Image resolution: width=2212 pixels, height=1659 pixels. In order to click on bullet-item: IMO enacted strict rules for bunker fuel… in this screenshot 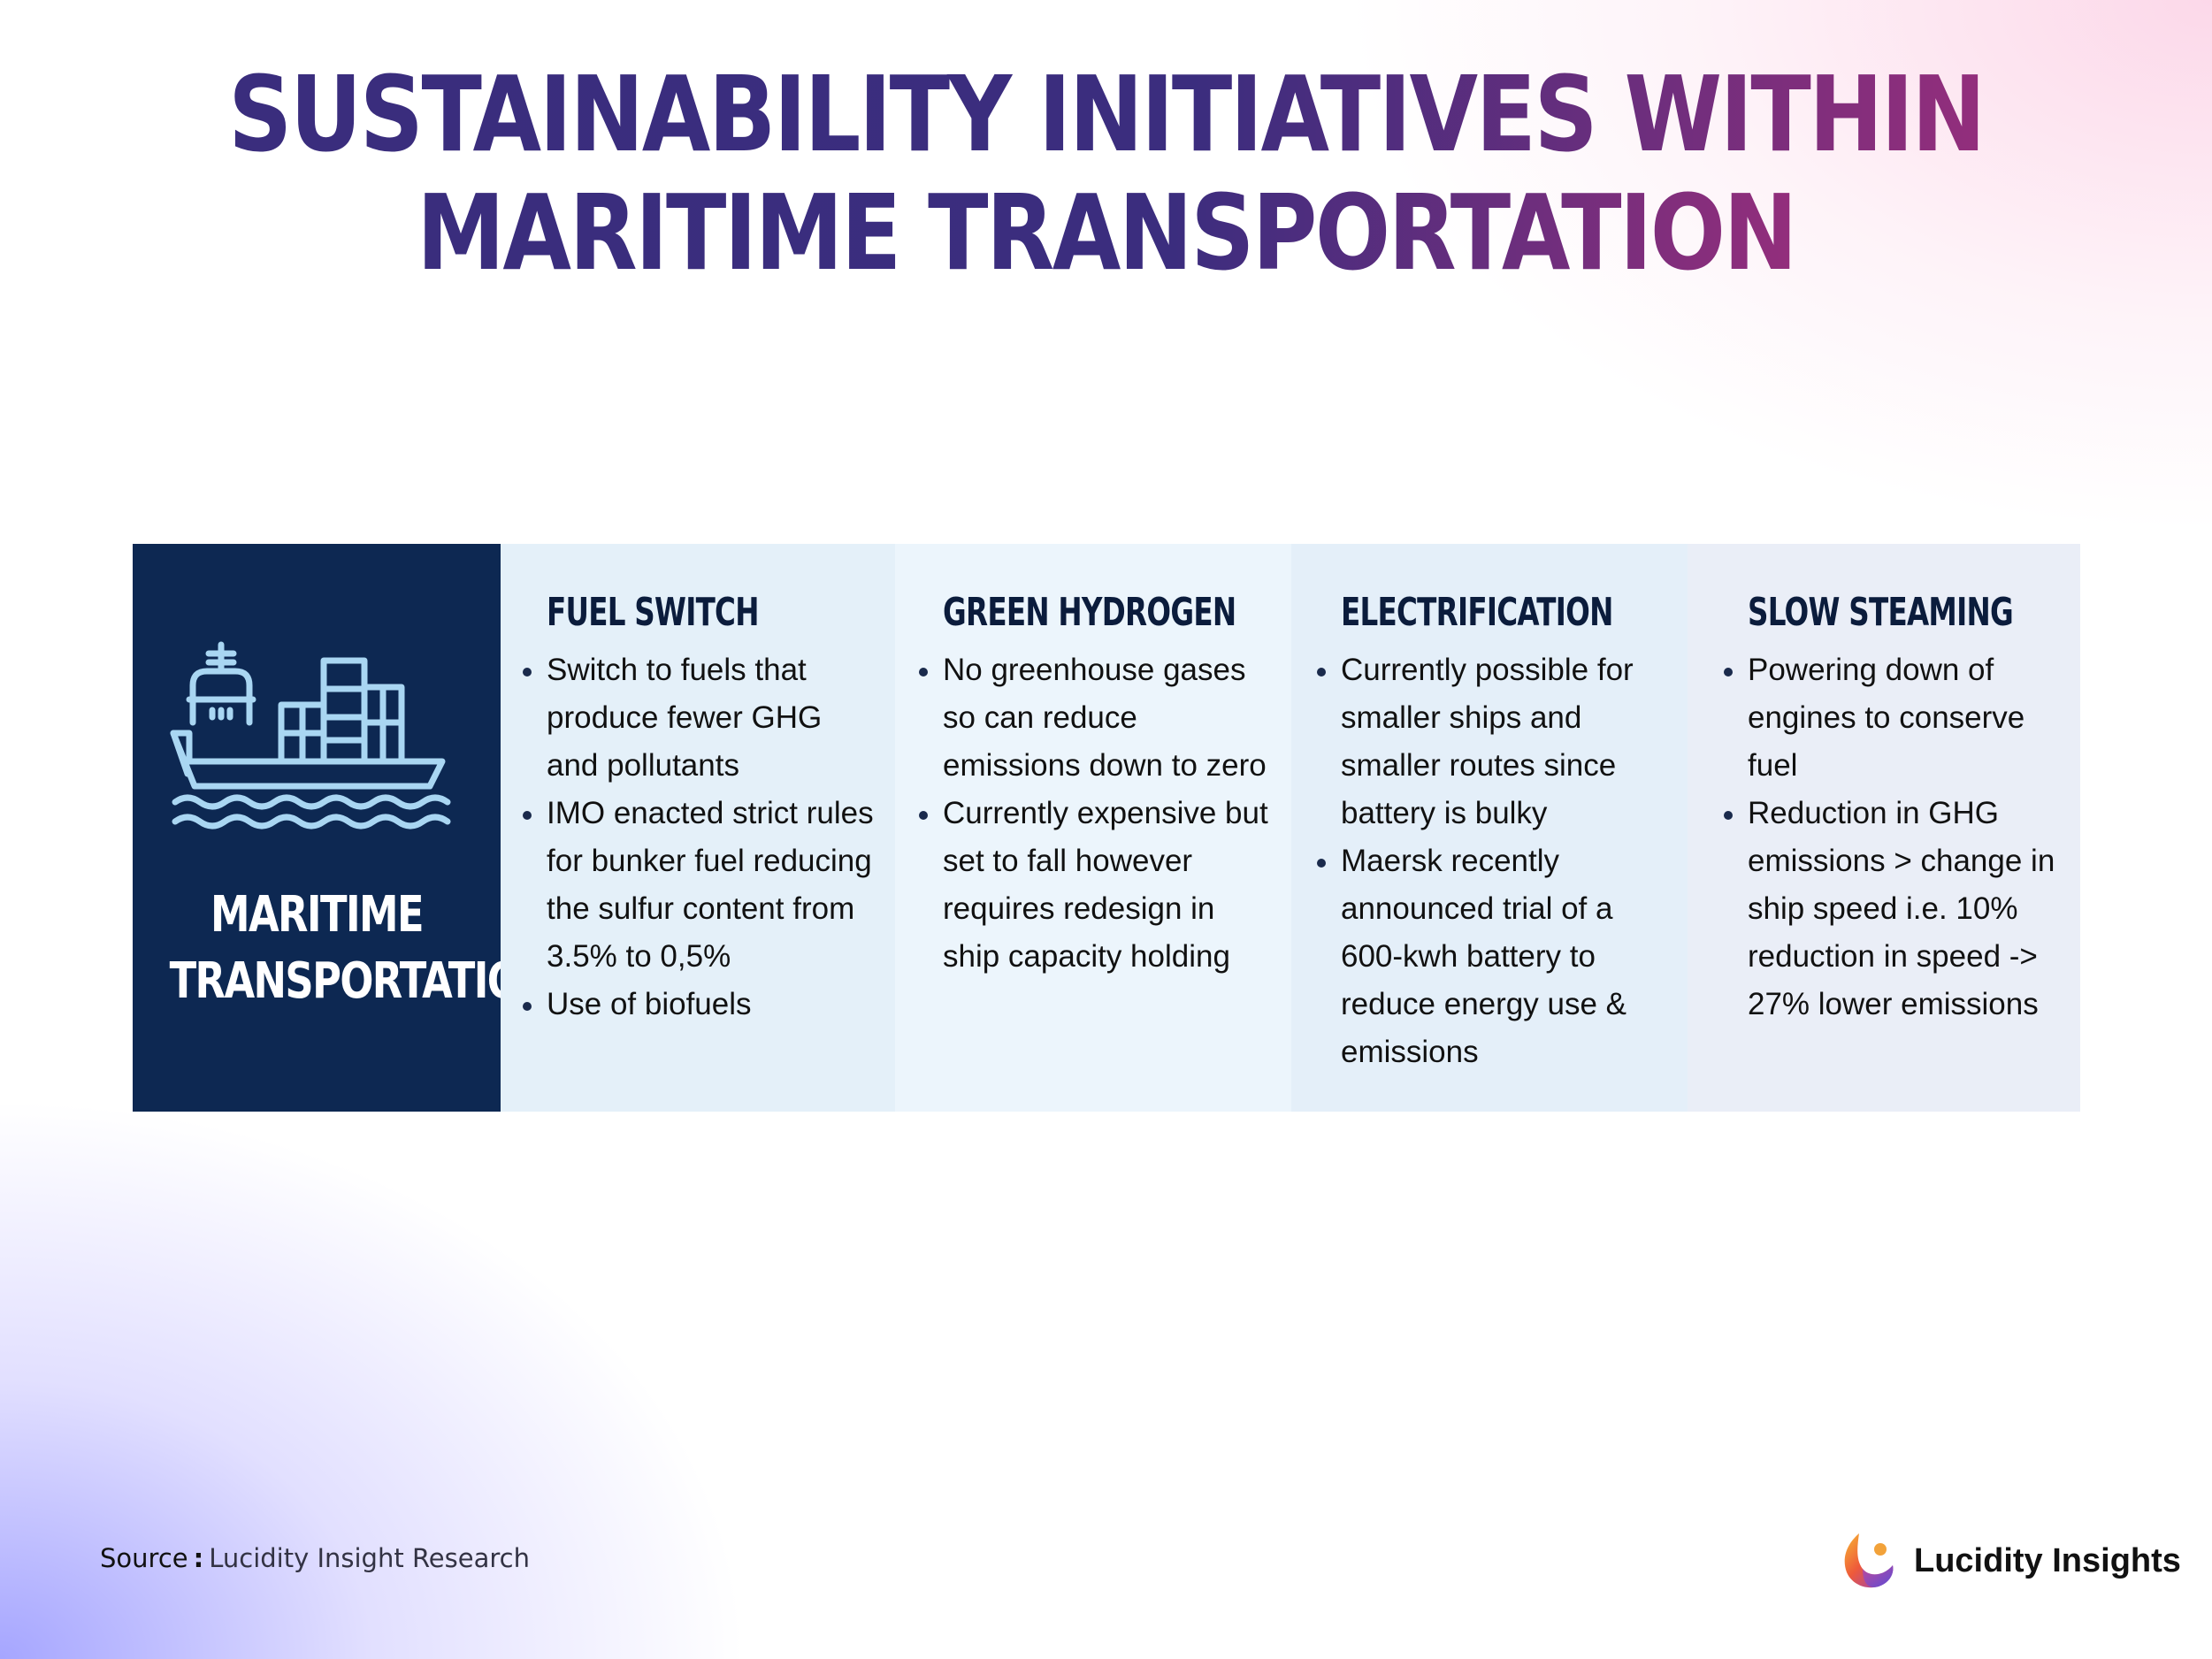, I will do `click(698, 886)`.